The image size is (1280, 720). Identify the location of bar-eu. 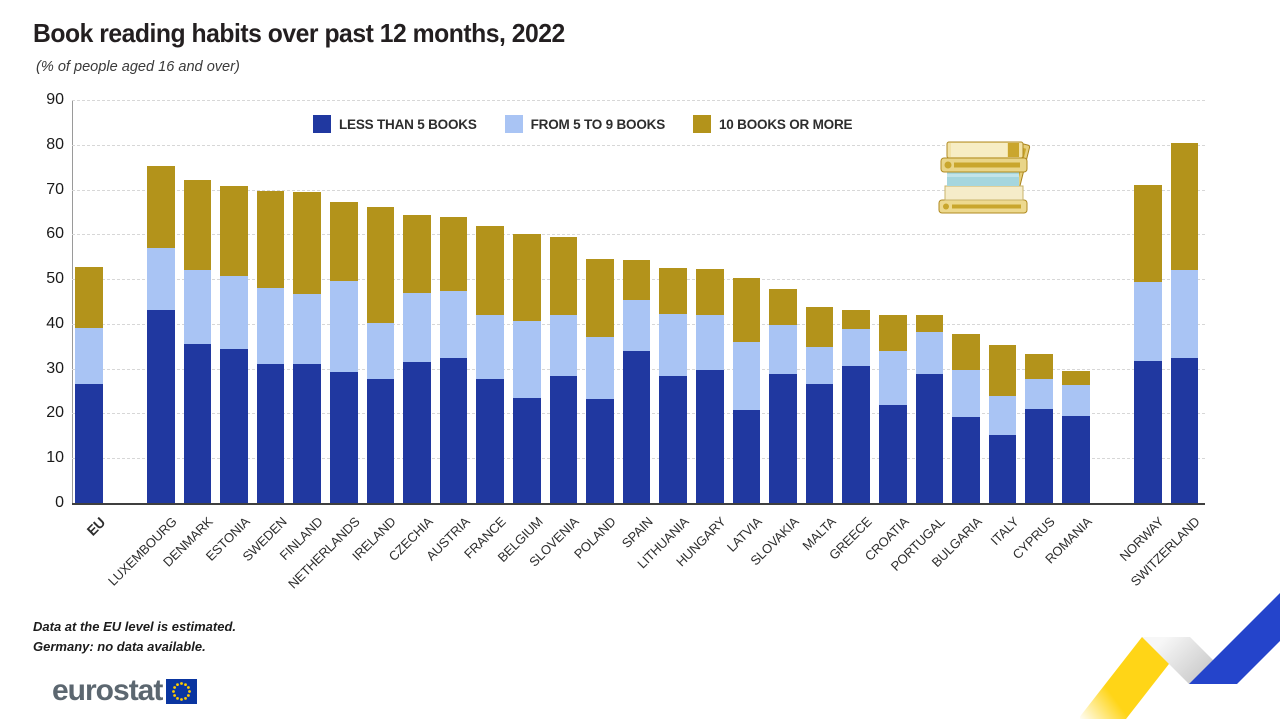
(89, 301).